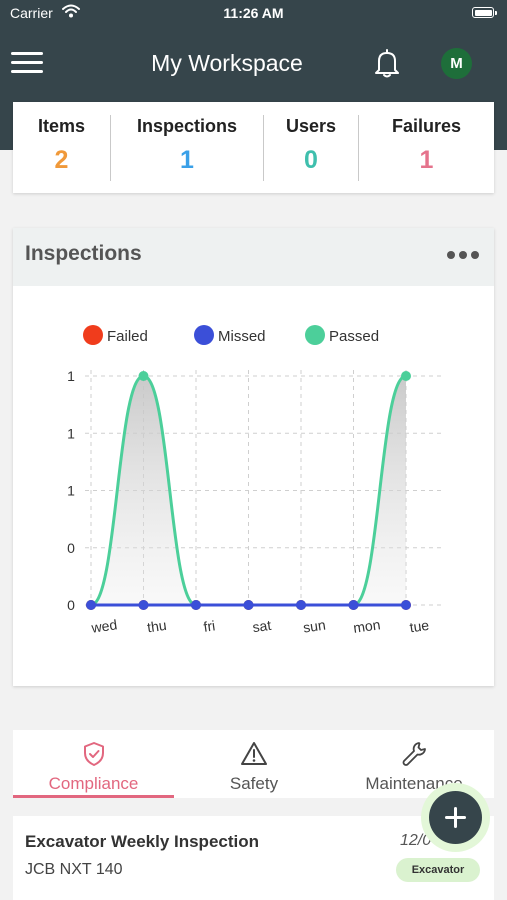 The width and height of the screenshot is (507, 900). I want to click on stats-card: Items 2 Inspections 1 Users 0 Failures 1, so click(253, 147).